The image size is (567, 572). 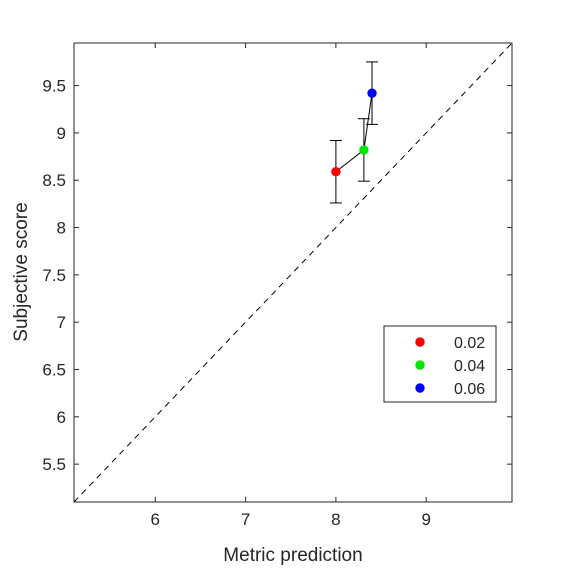 What do you see at coordinates (155, 519) in the screenshot?
I see `x-tick-label-0: 6` at bounding box center [155, 519].